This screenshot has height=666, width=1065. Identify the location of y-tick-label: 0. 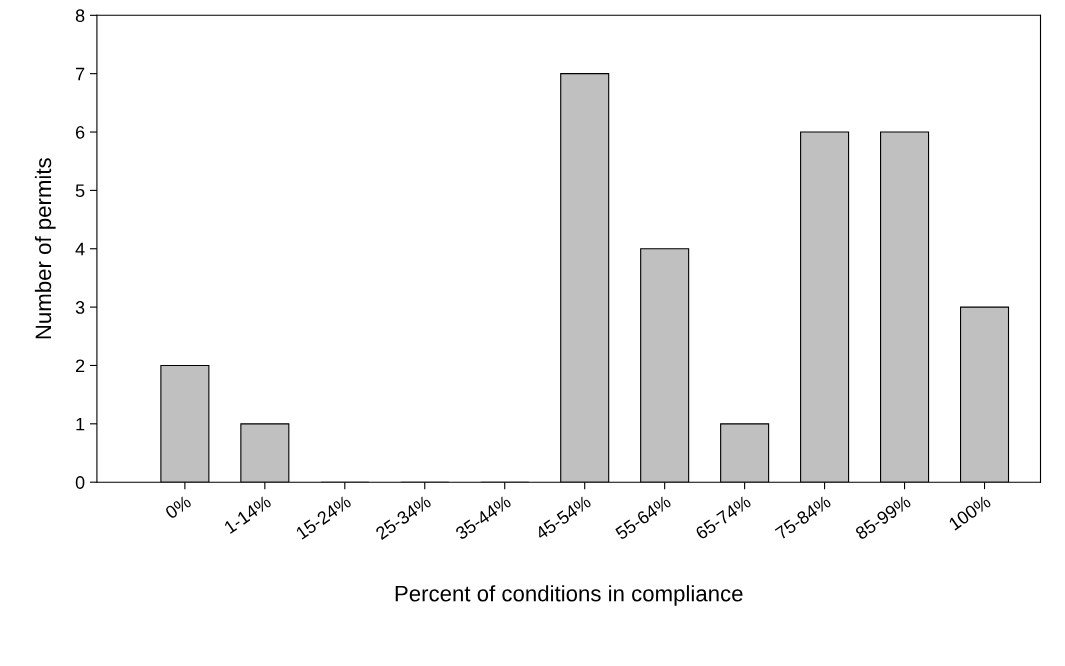
(80, 482).